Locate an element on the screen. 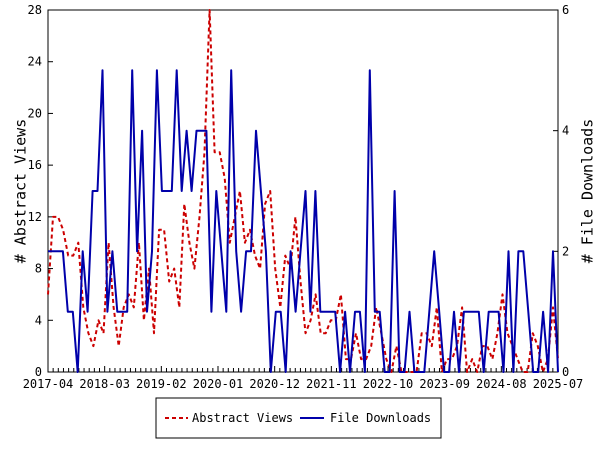 The width and height of the screenshot is (600, 450). x-tick-label: 2020-01 is located at coordinates (218, 384).